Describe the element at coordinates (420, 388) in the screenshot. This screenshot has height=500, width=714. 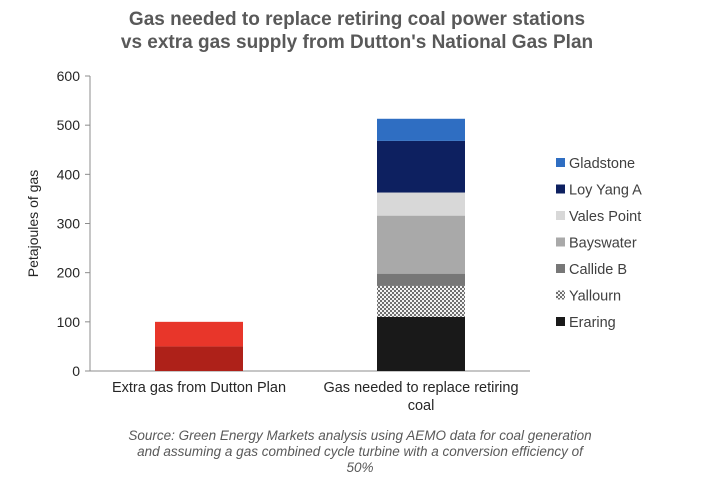
I see `x-category-label-1-line-0: Gas needed to replace retiring` at that location.